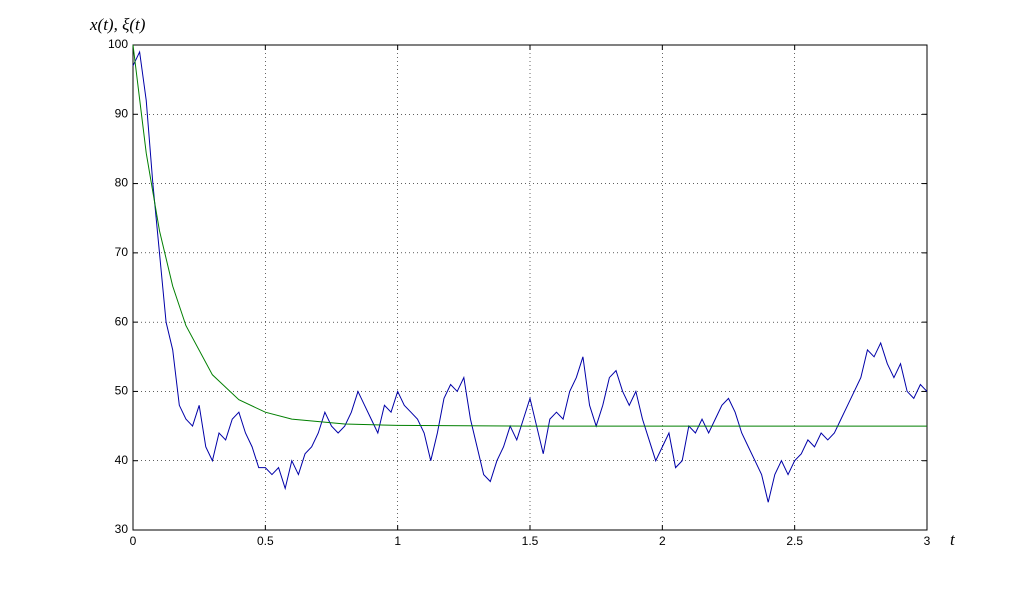  Describe the element at coordinates (927, 541) in the screenshot. I see `x-tick-label: 3` at that location.